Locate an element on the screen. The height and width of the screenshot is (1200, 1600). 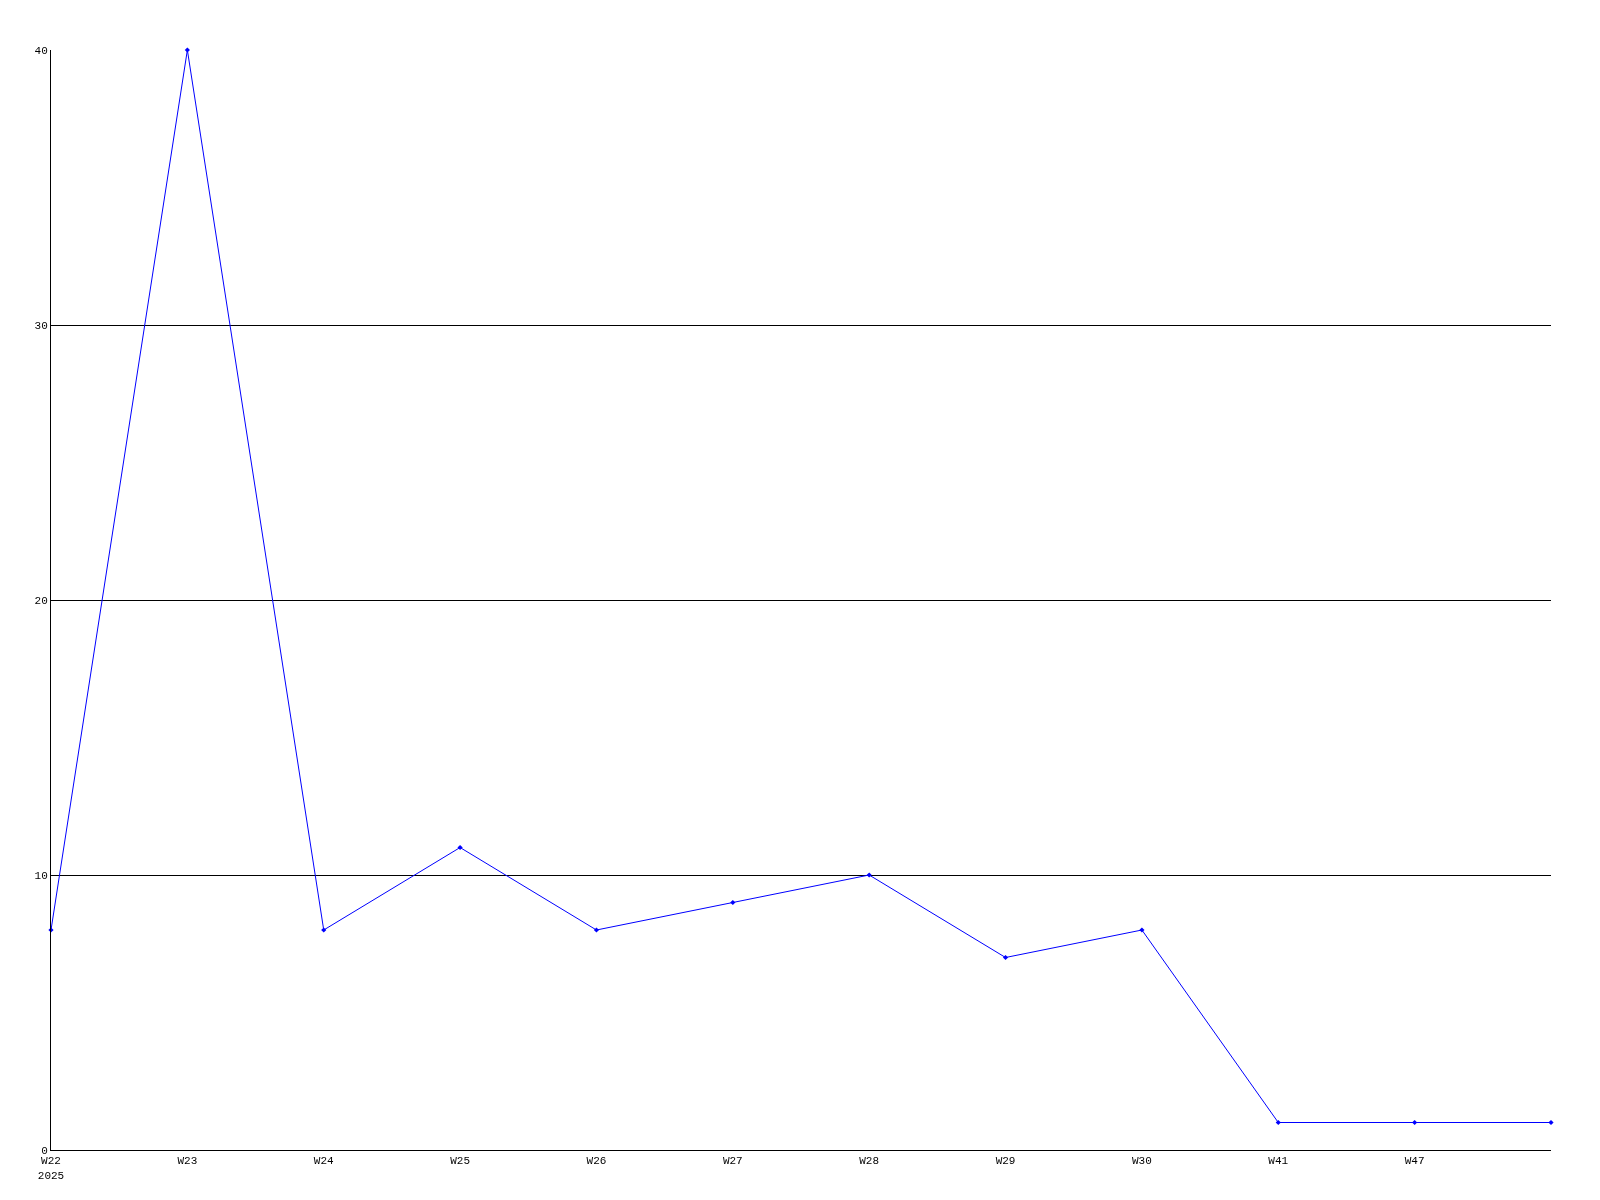
x-tick-label: W29 is located at coordinates (1005, 1161).